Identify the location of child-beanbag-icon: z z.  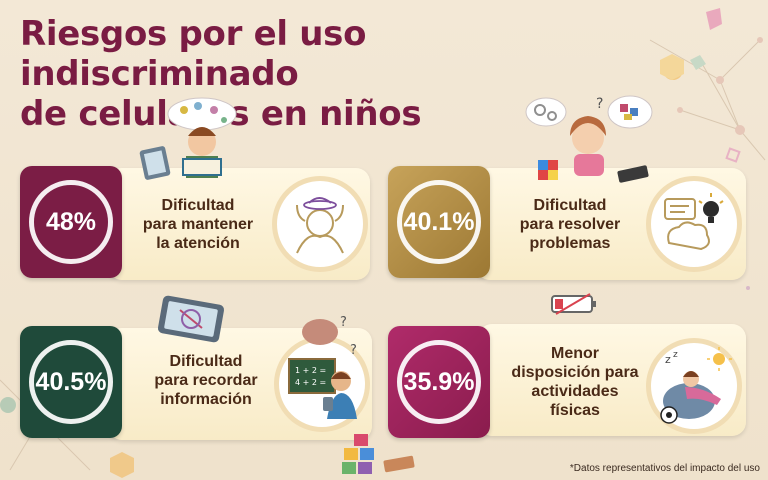
(694, 386).